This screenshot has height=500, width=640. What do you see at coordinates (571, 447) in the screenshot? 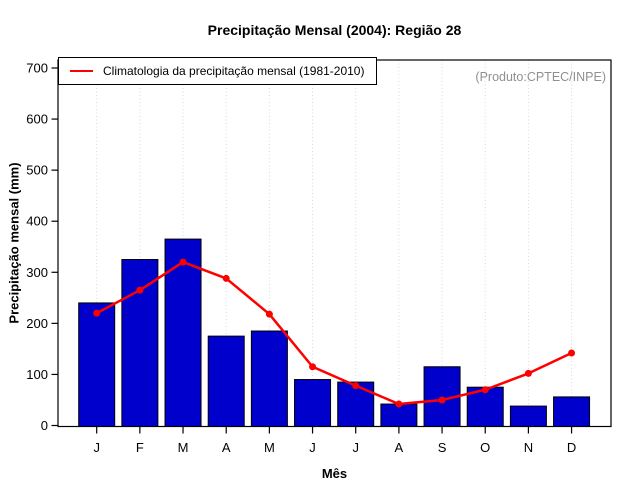
I see `x-tick-label: D` at bounding box center [571, 447].